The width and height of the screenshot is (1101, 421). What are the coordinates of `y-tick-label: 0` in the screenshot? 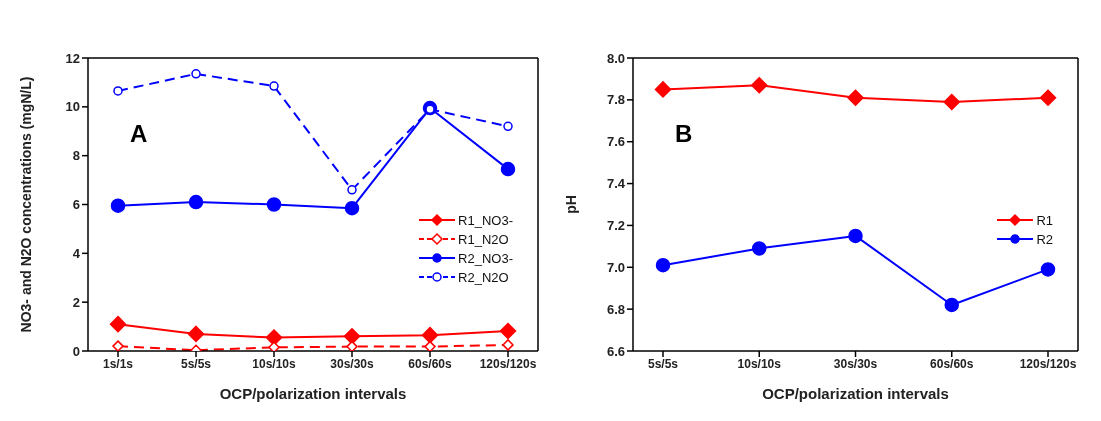 It's located at (76, 351).